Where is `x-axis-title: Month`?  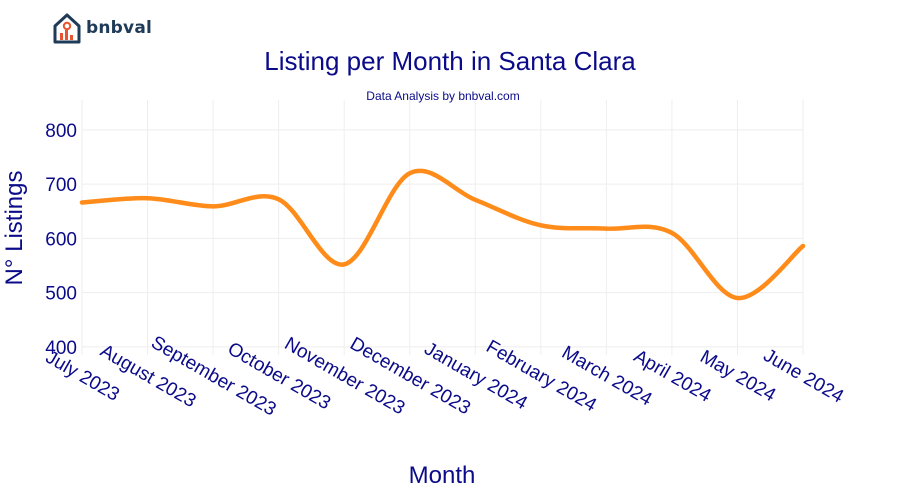 x-axis-title: Month is located at coordinates (442, 475).